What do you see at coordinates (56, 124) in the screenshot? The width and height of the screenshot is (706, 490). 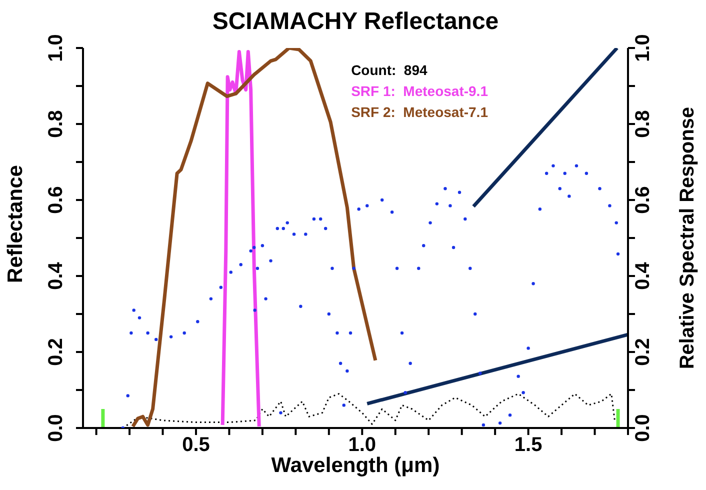 I see `y-tick-label: 0.8` at bounding box center [56, 124].